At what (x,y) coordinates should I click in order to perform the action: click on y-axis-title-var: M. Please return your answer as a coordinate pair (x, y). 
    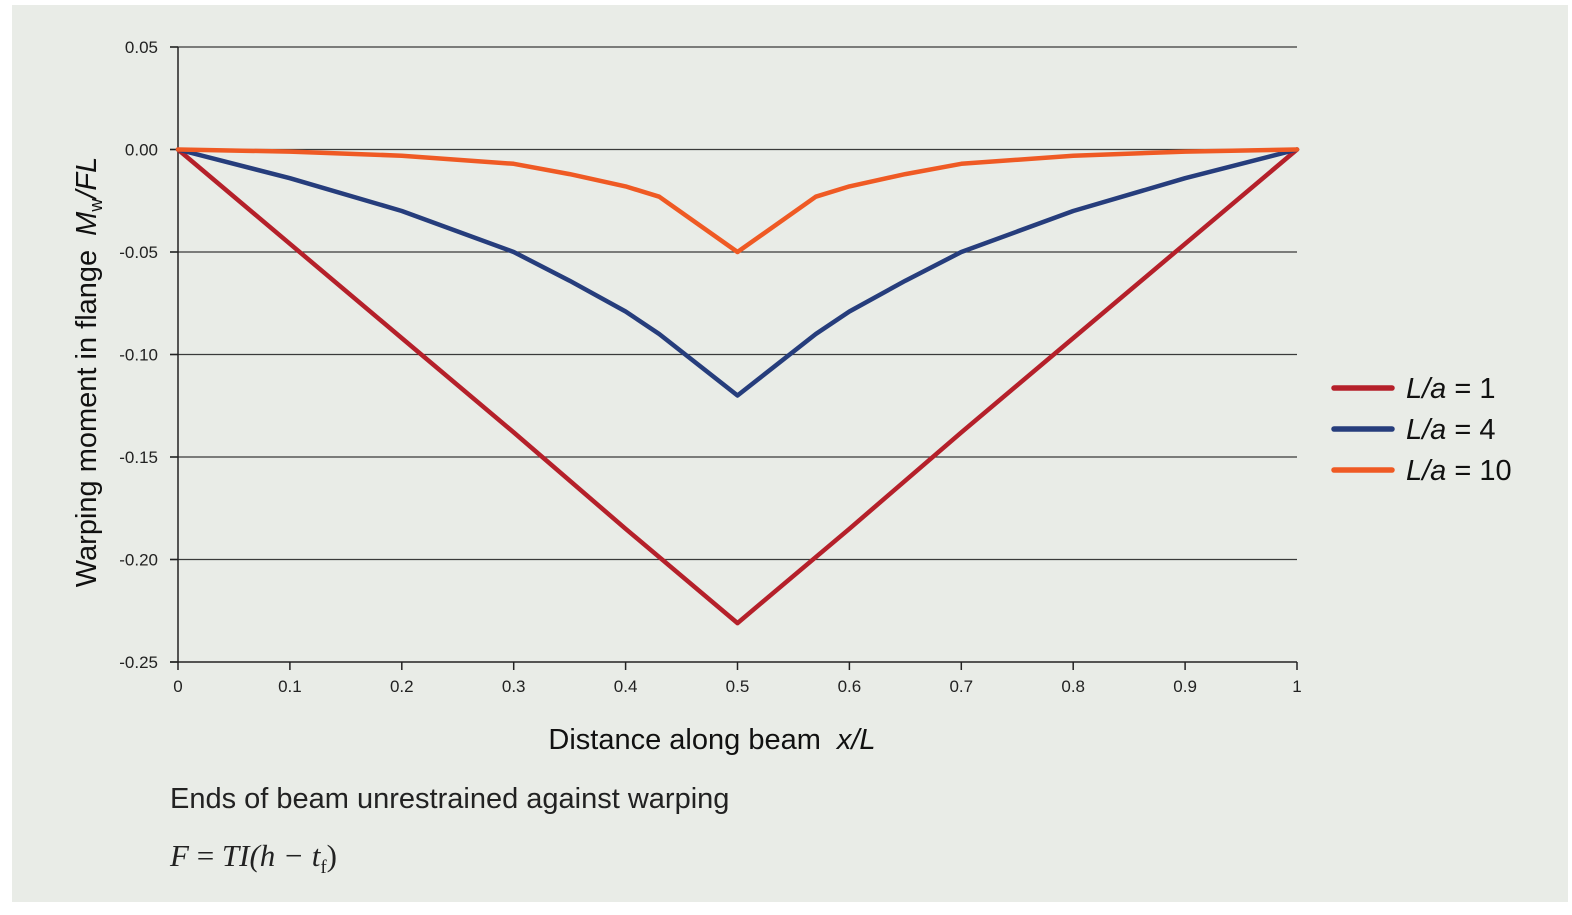
    Looking at the image, I should click on (87, 223).